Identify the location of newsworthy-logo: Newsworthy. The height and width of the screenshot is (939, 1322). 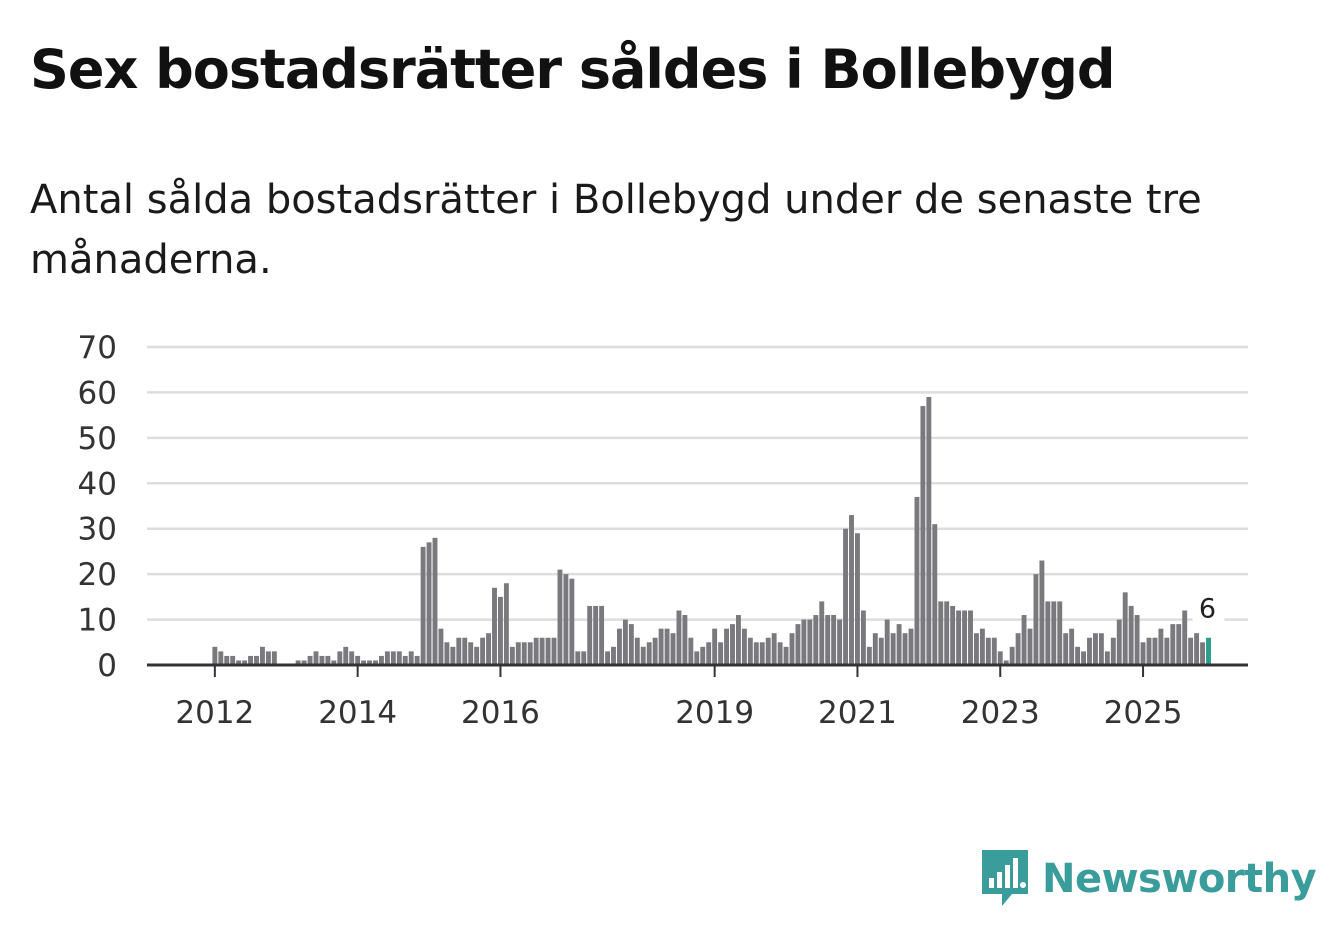
(1148, 879).